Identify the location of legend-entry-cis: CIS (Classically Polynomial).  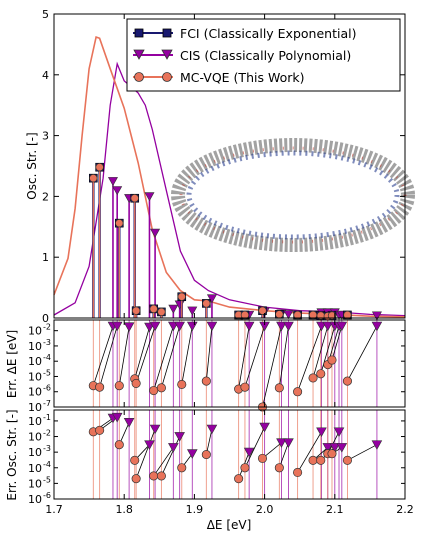
(242, 55).